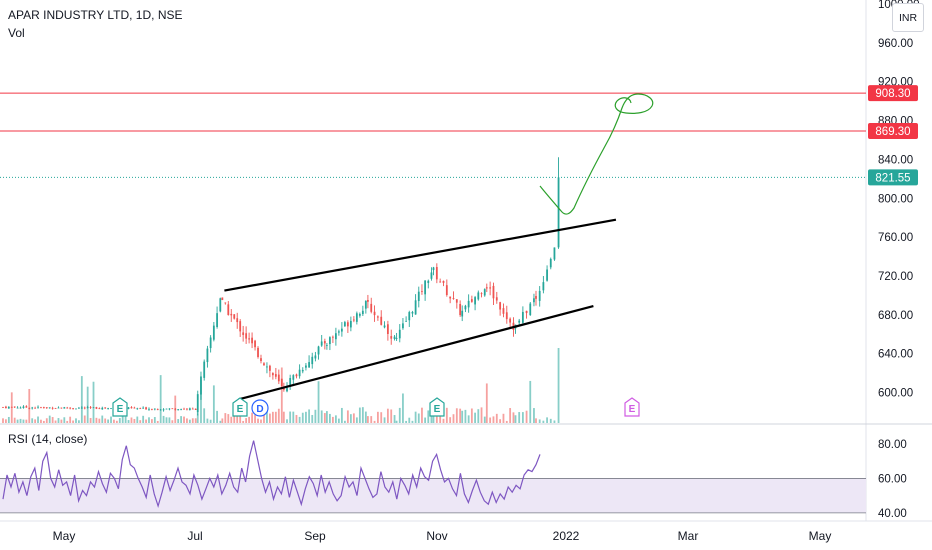  What do you see at coordinates (596, 154) in the screenshot?
I see `hand-drawn-projection` at bounding box center [596, 154].